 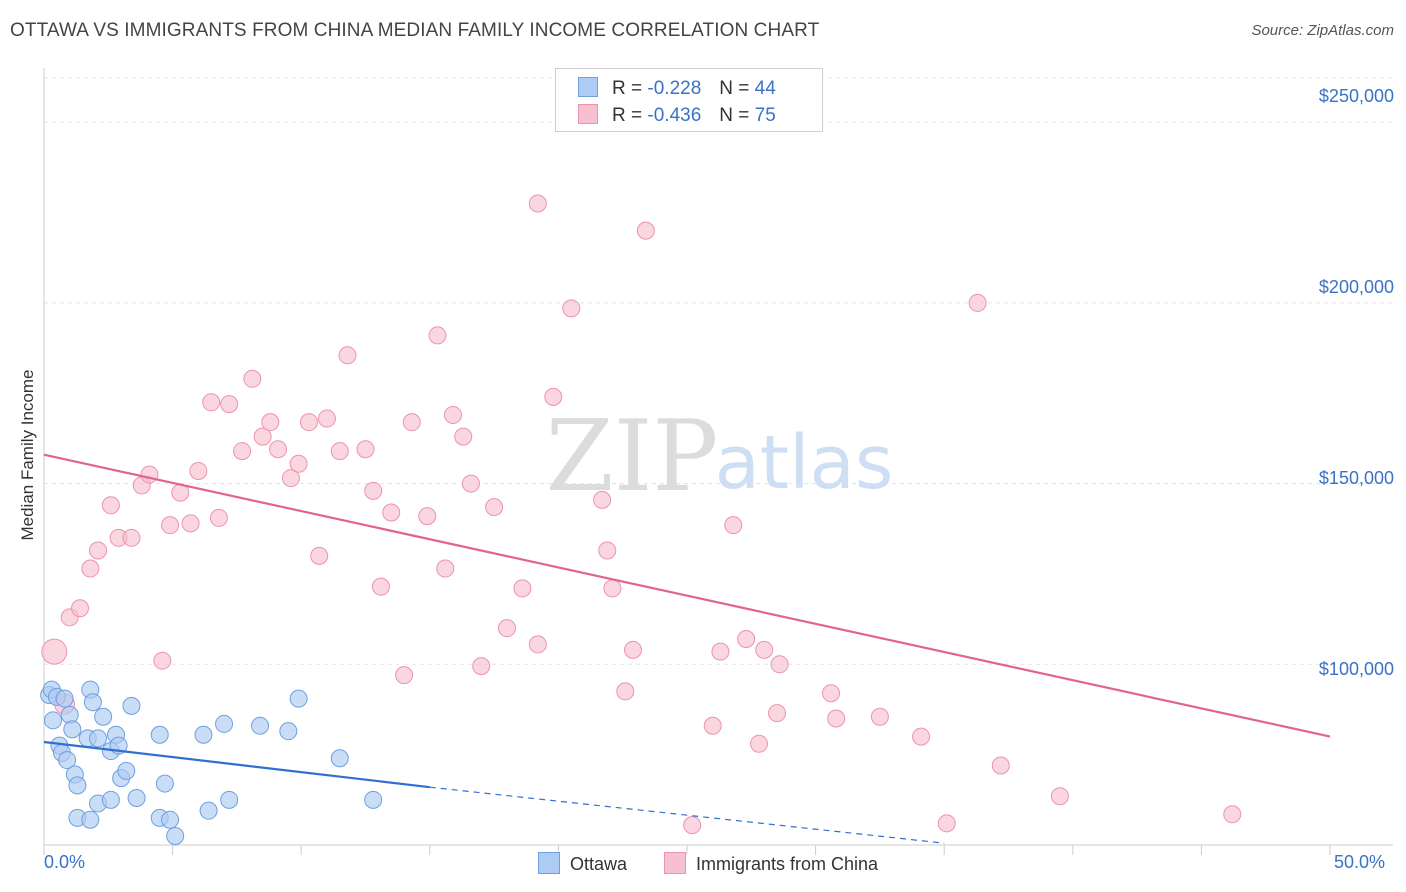 I want to click on legend-row-china: R = -0.436 N = 75, so click(x=677, y=116).